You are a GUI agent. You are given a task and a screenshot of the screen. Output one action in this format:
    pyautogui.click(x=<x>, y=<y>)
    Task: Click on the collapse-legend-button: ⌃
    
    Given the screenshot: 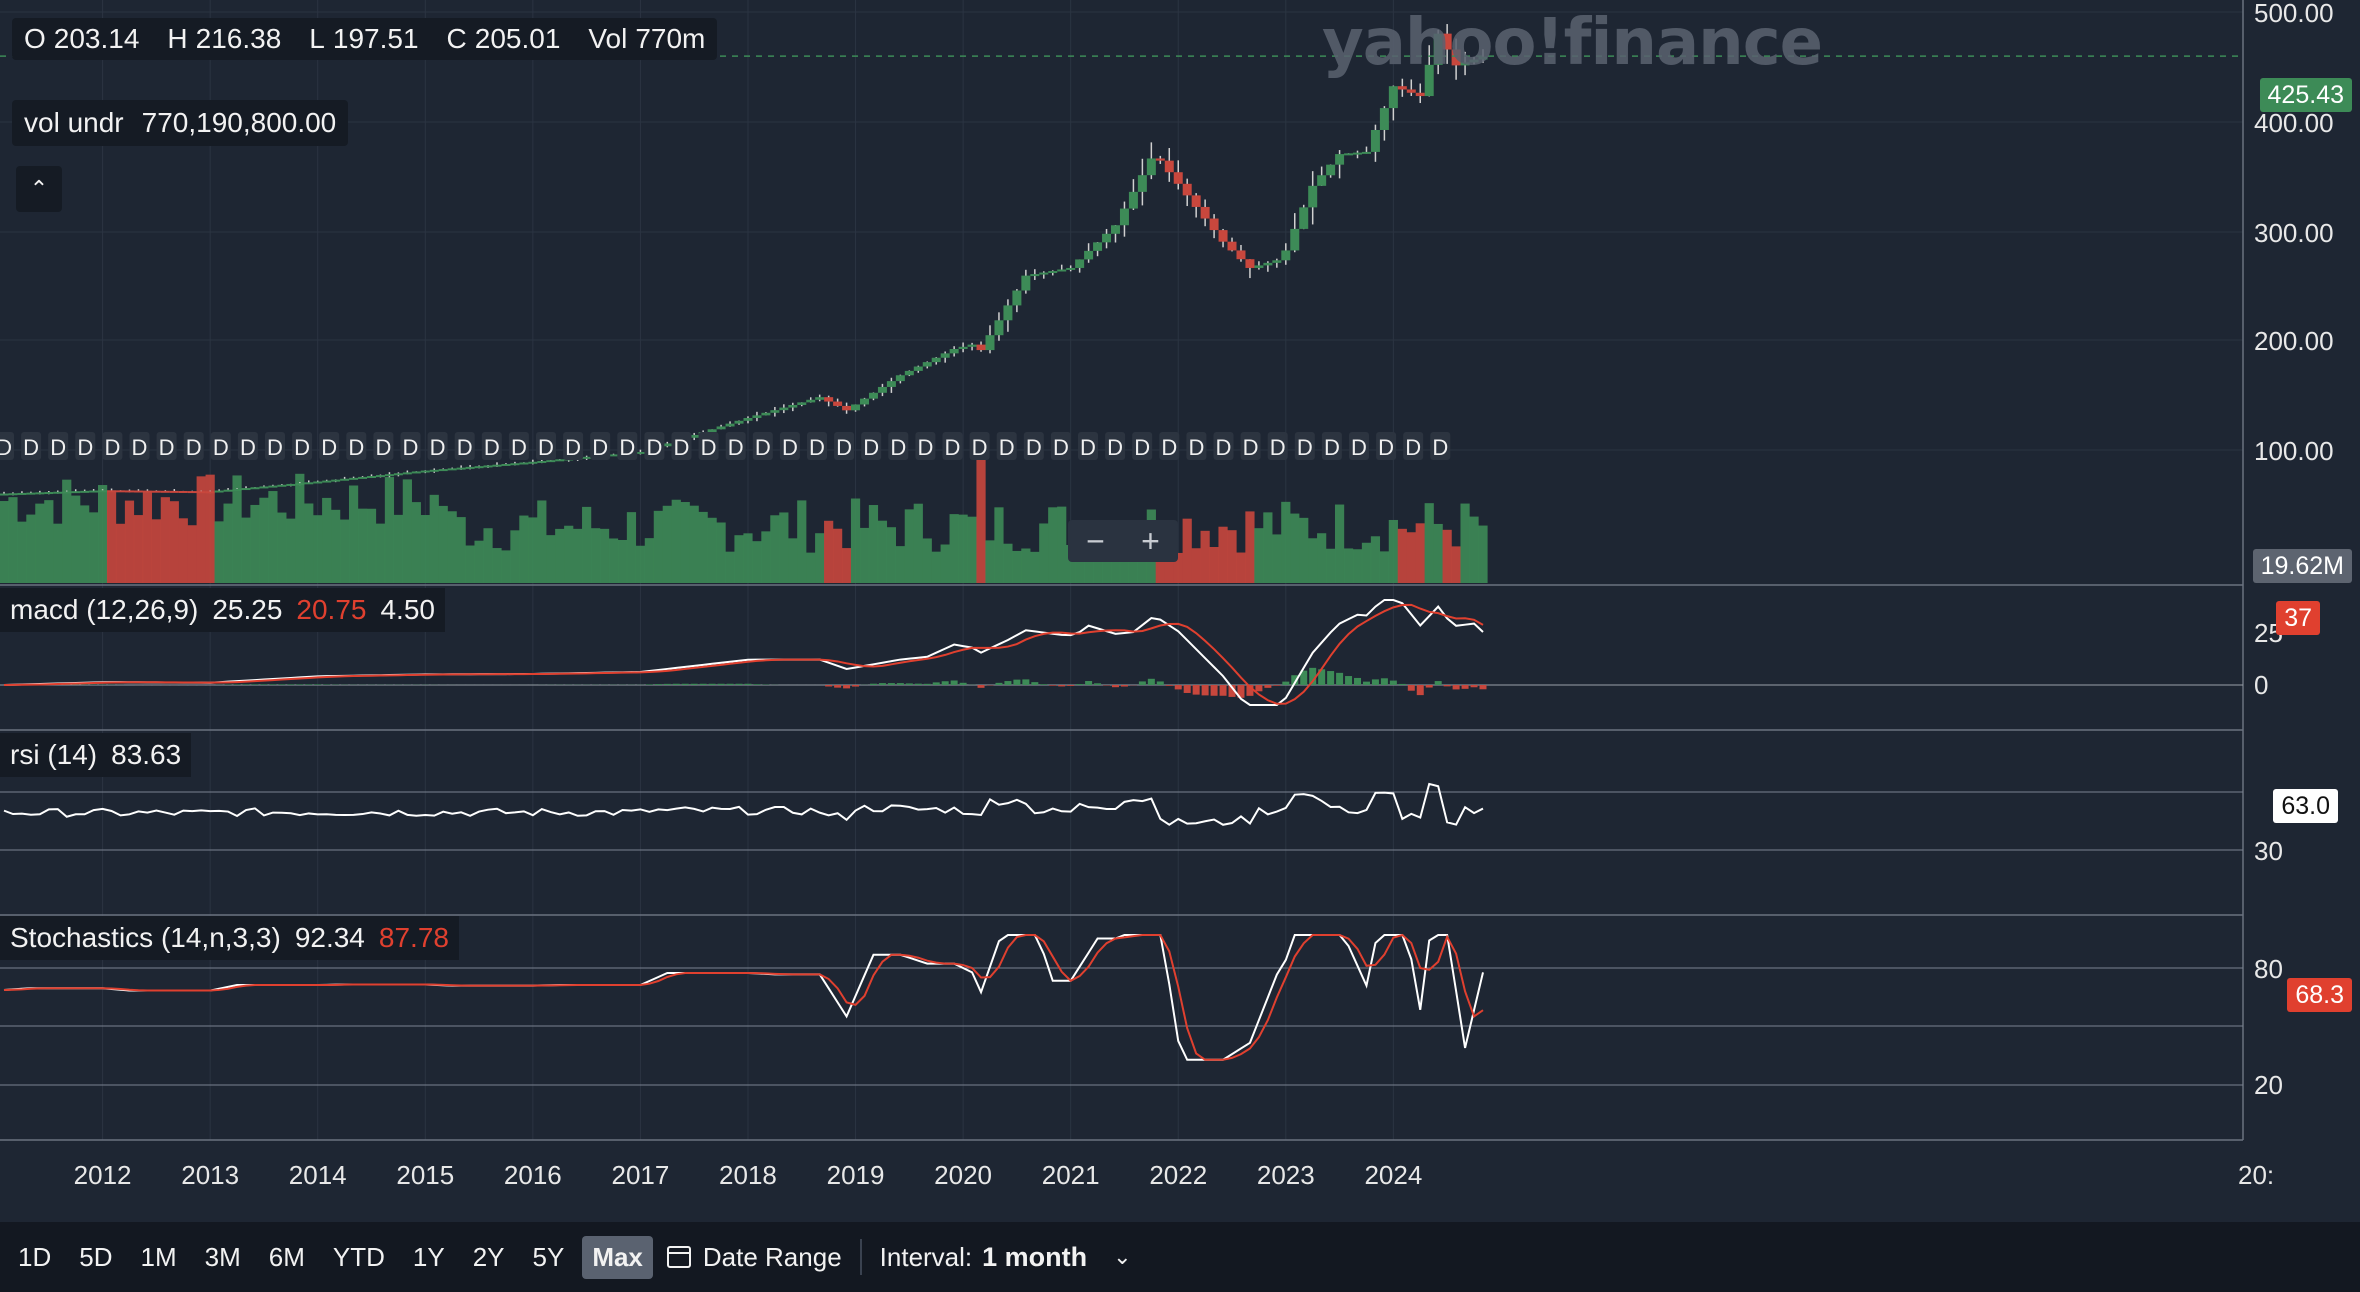 What is the action you would take?
    pyautogui.click(x=39, y=189)
    